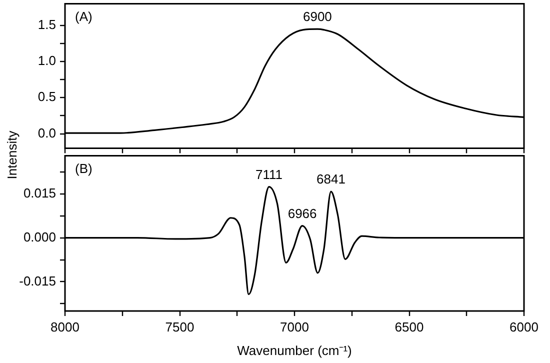  I want to click on y-tick-label: 1.0, so click(47, 60).